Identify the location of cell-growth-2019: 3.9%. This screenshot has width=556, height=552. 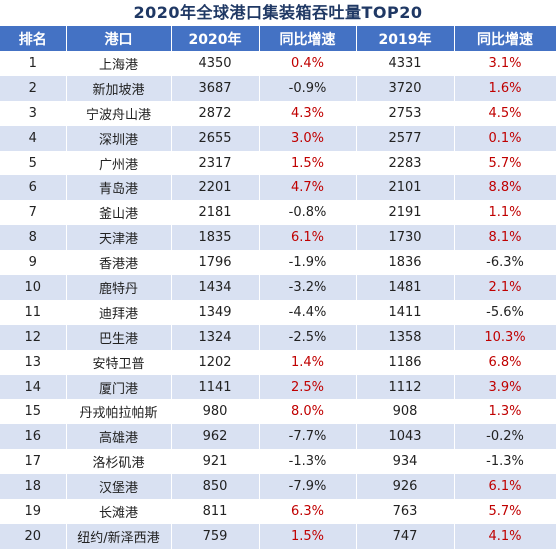
(505, 387).